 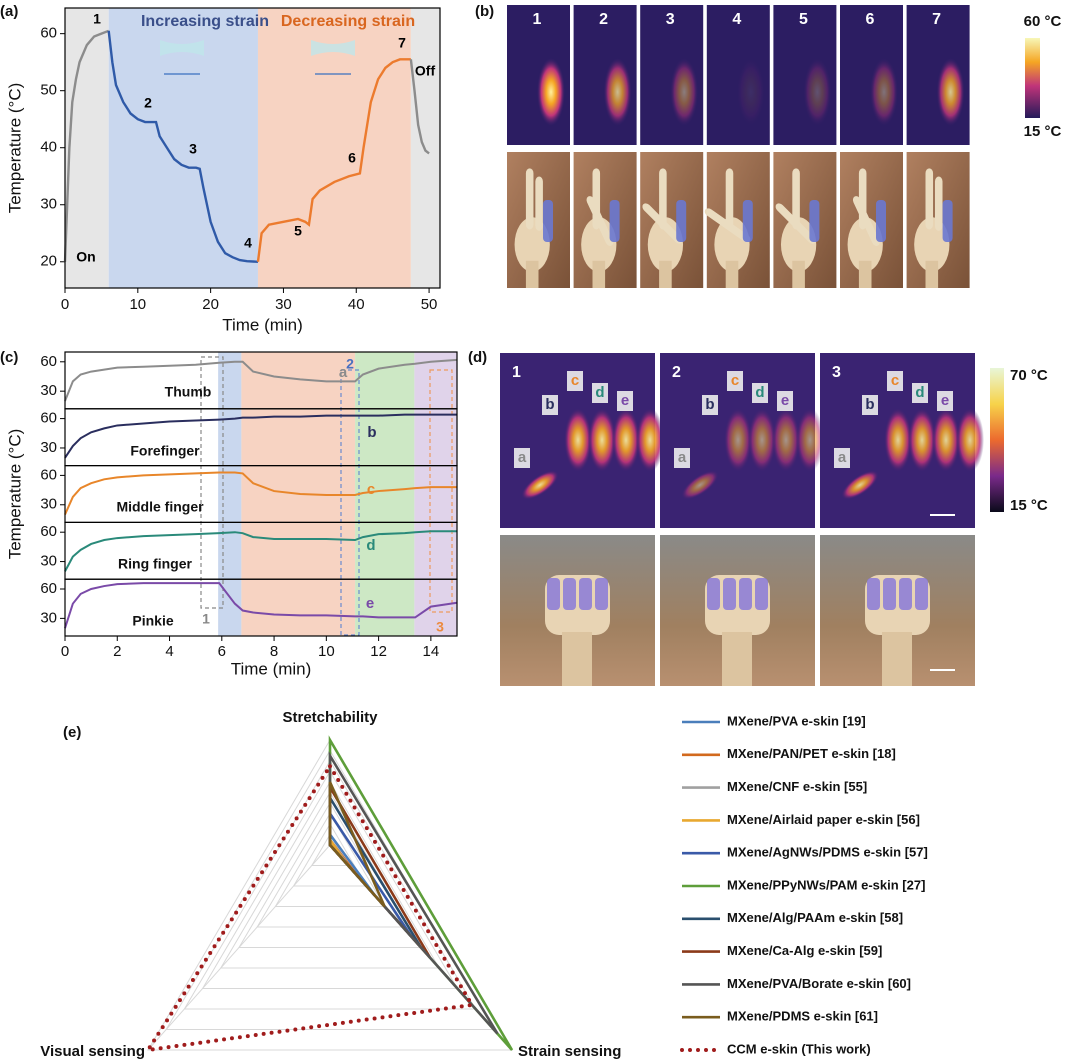 What do you see at coordinates (799, 1048) in the screenshot?
I see `legend-label: CCM e-skin (This work)` at bounding box center [799, 1048].